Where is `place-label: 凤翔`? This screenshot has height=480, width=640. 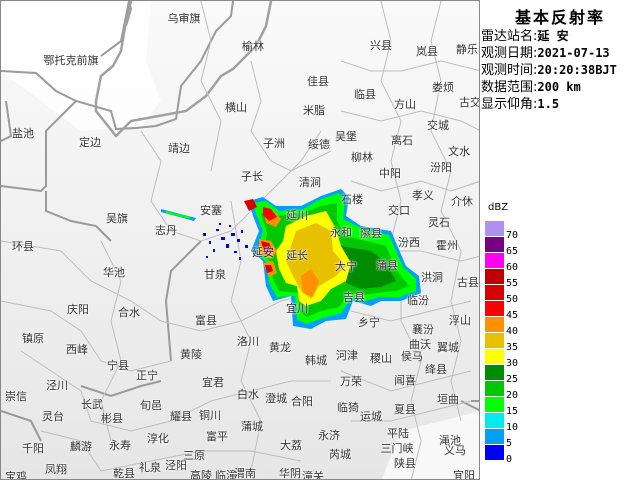 place-label: 凤翔 is located at coordinates (56, 469).